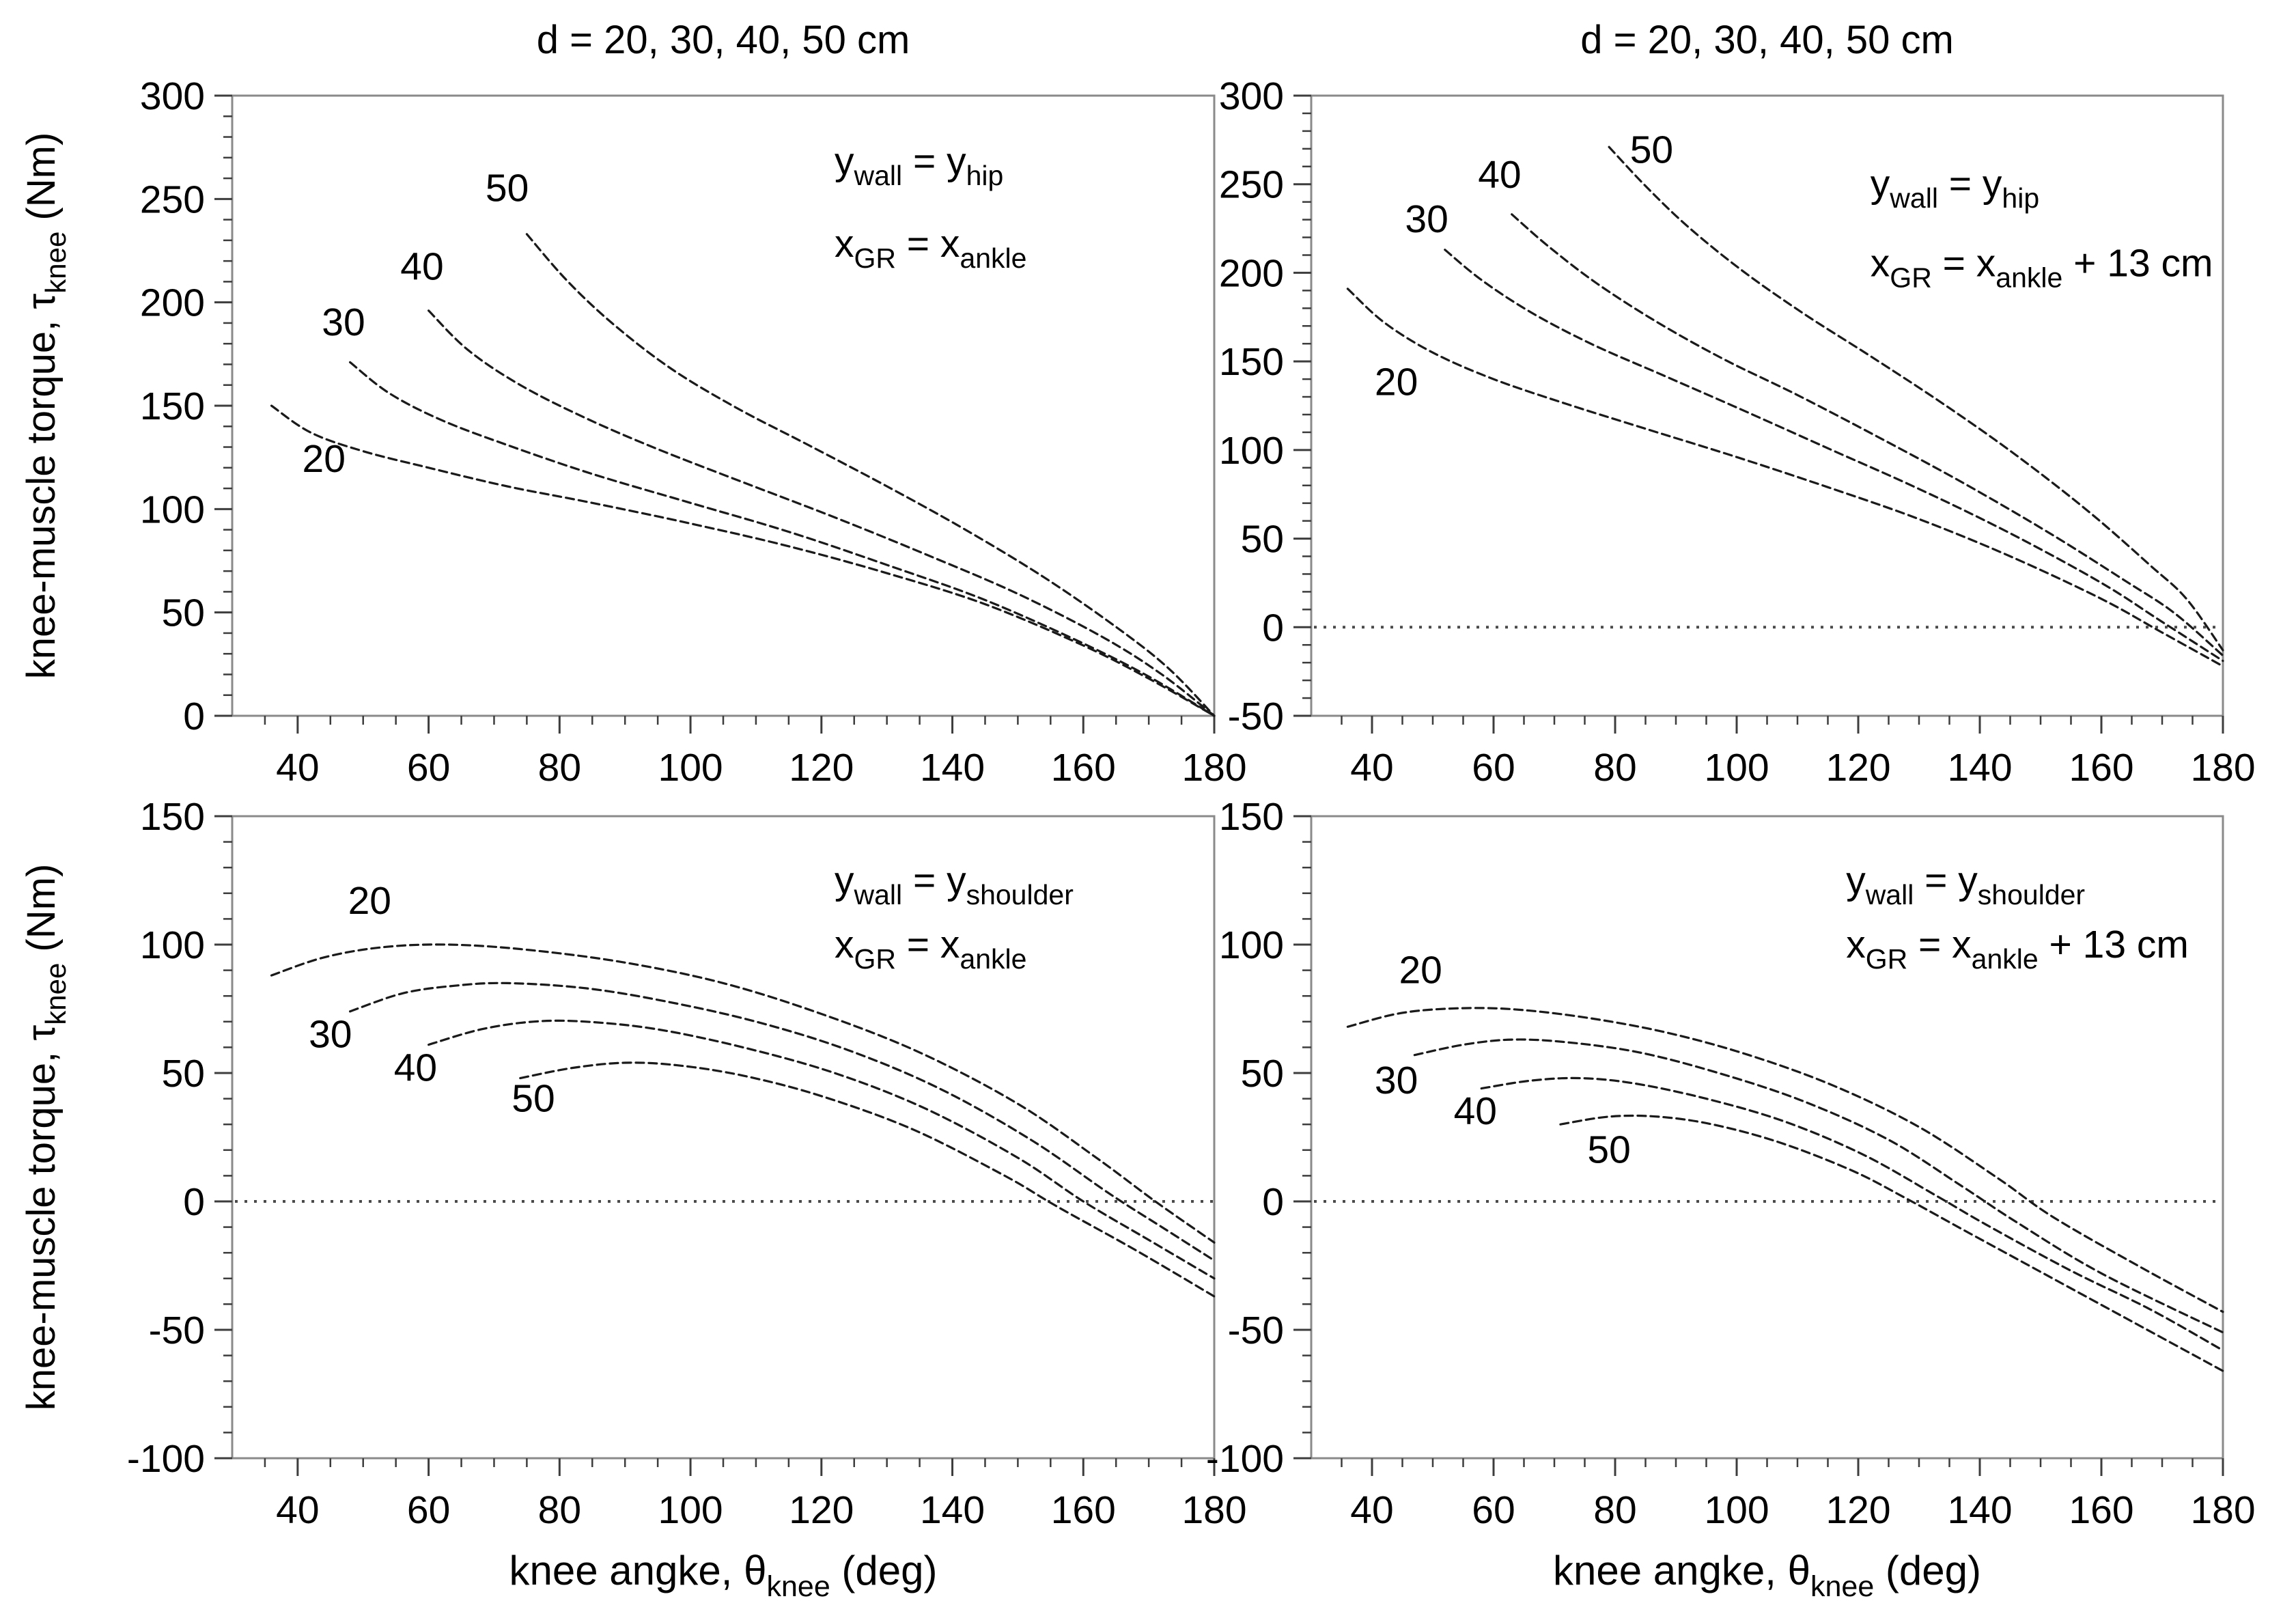 This screenshot has height=1616, width=2296. I want to click on top-right-series-d50-label: 50, so click(1651, 150).